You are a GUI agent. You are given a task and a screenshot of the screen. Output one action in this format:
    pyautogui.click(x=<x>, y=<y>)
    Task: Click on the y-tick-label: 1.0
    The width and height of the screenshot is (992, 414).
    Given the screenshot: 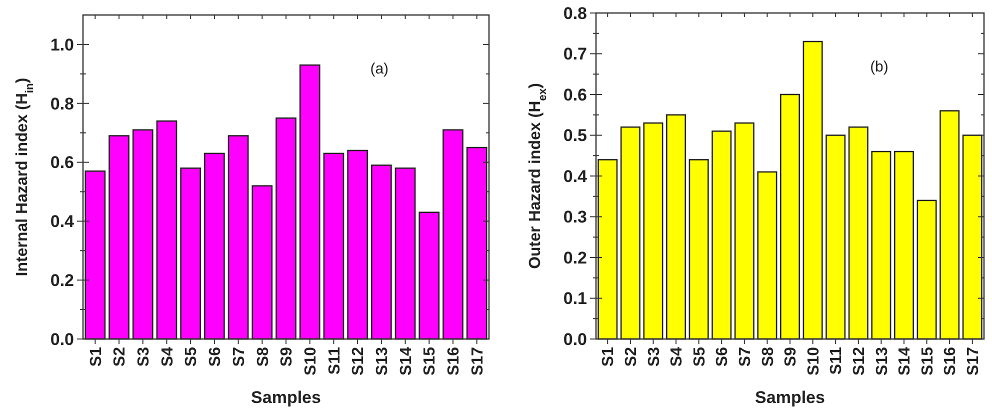 What is the action you would take?
    pyautogui.click(x=62, y=44)
    